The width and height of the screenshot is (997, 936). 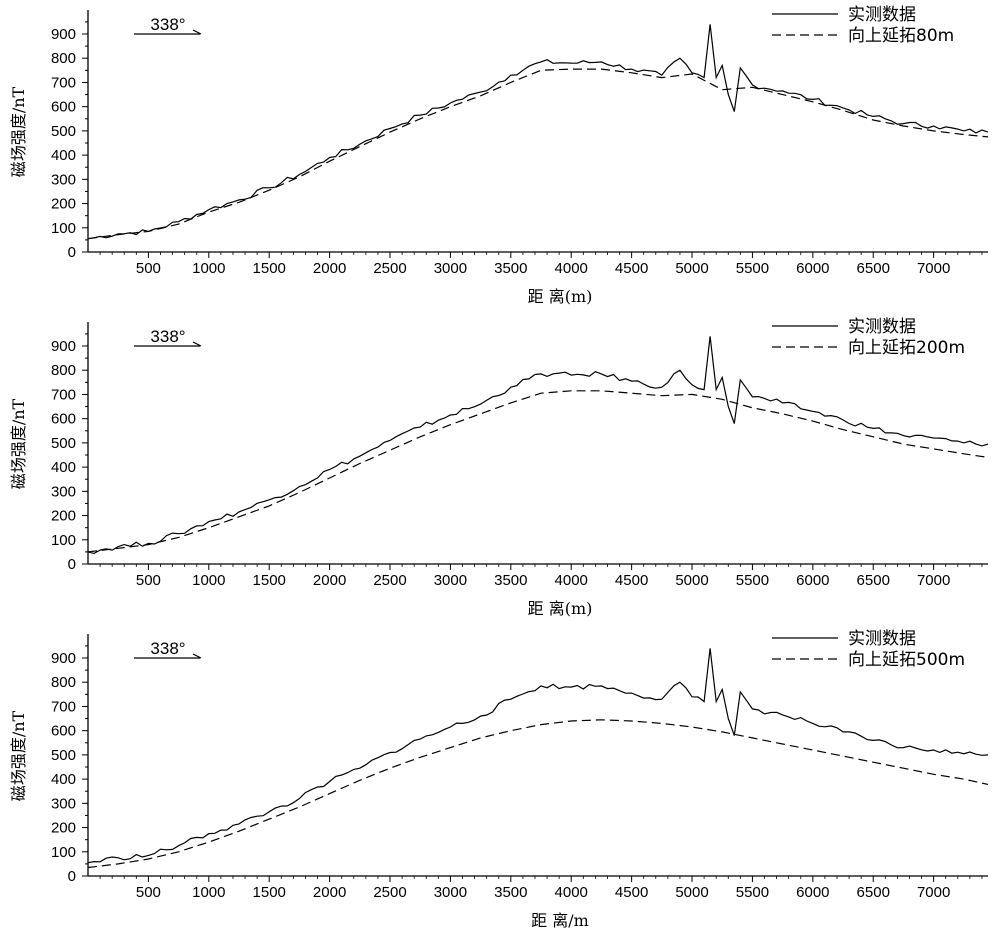 I want to click on legend-label: 向上延拓200m, so click(x=906, y=348).